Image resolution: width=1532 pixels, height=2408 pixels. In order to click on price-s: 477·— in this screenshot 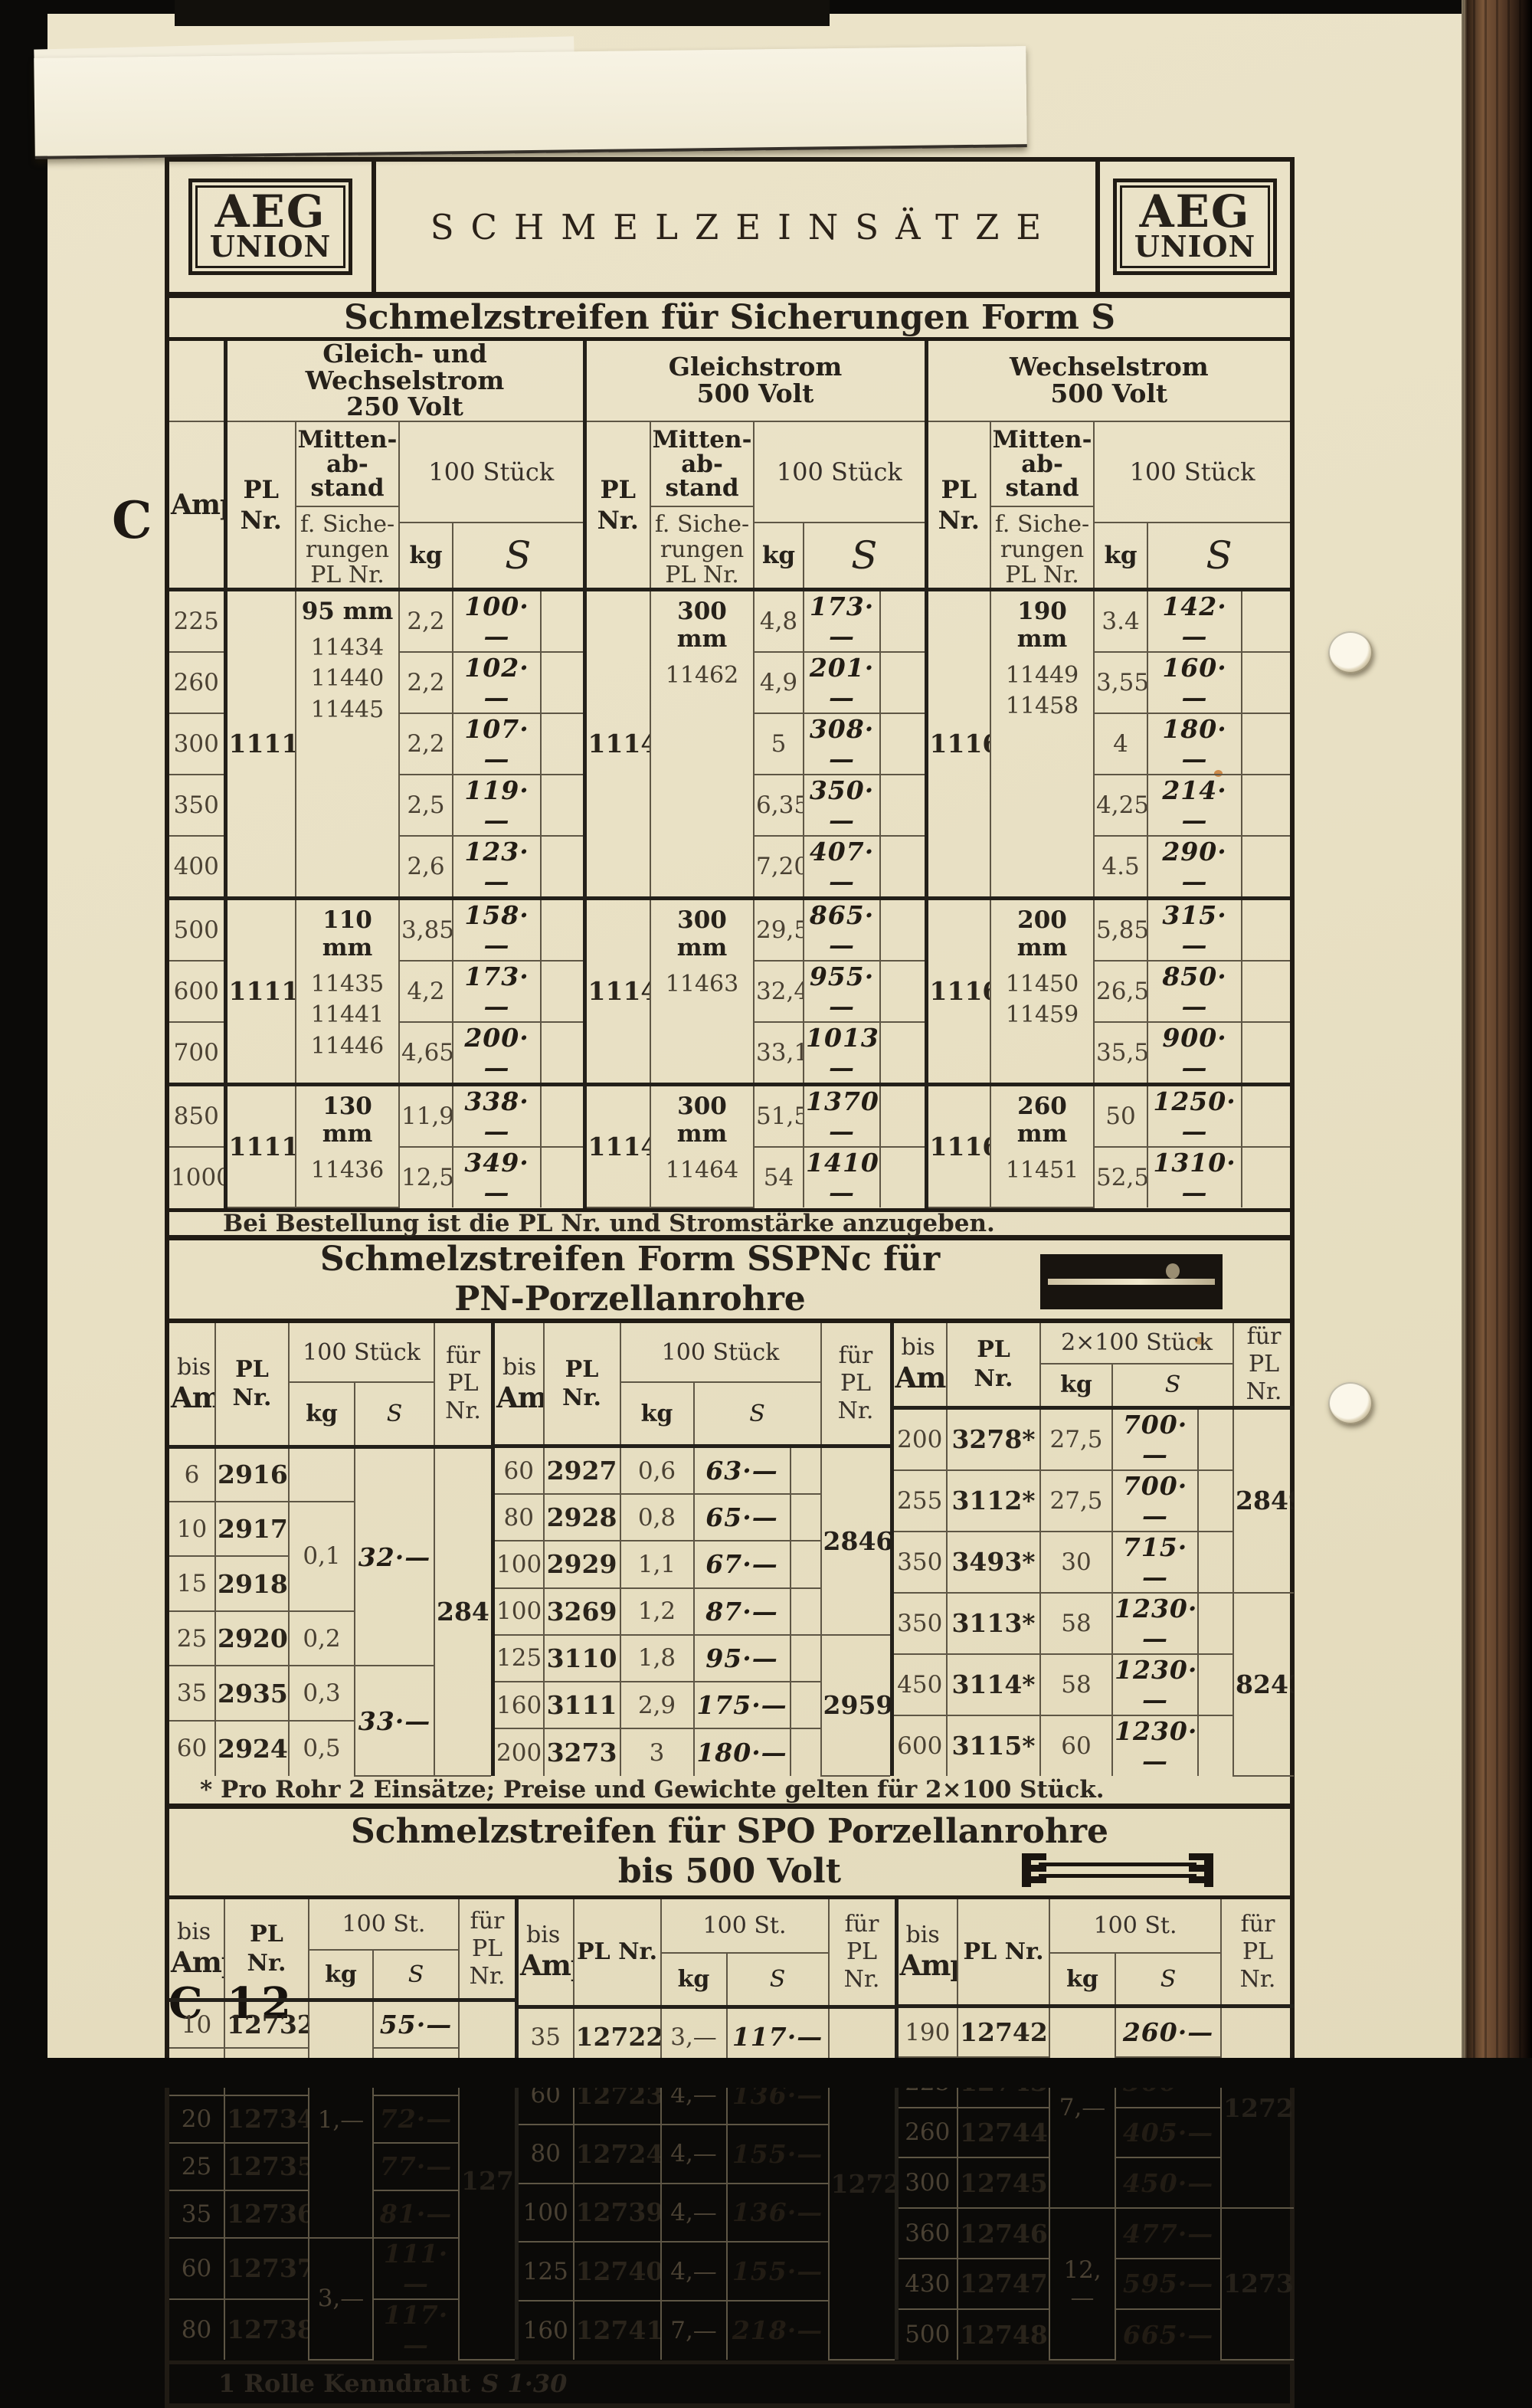, I will do `click(1169, 2233)`.